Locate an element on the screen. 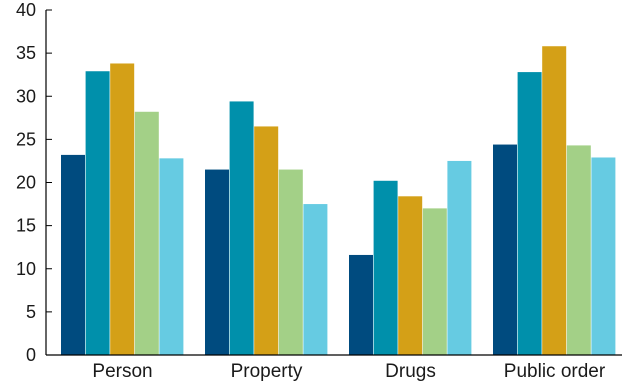 The image size is (631, 381). x-category-label: Drugs is located at coordinates (410, 371).